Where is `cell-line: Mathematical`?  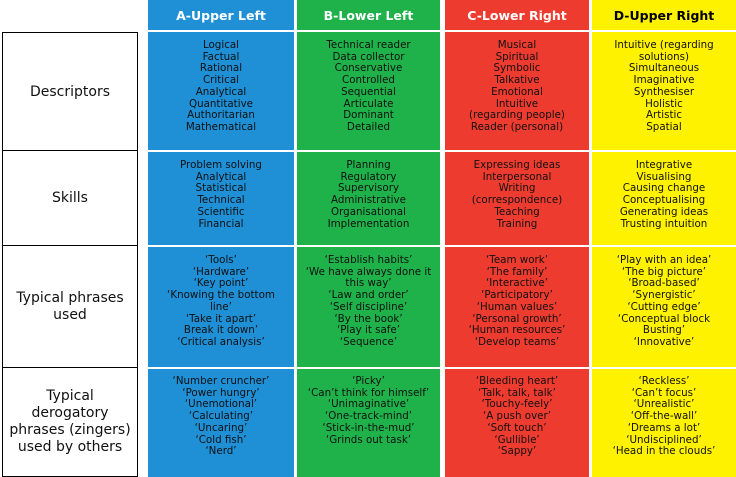
cell-line: Mathematical is located at coordinates (221, 126).